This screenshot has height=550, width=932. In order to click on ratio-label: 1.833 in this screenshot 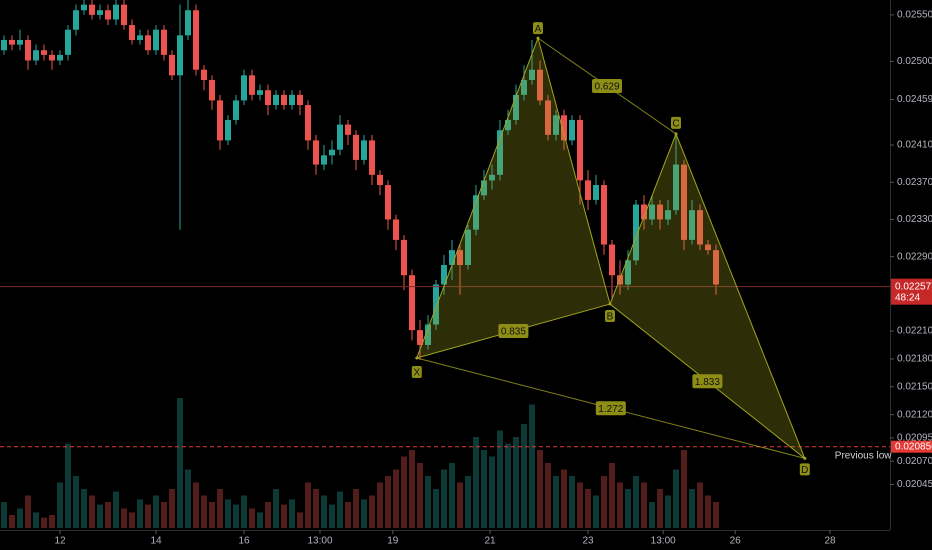, I will do `click(707, 382)`.